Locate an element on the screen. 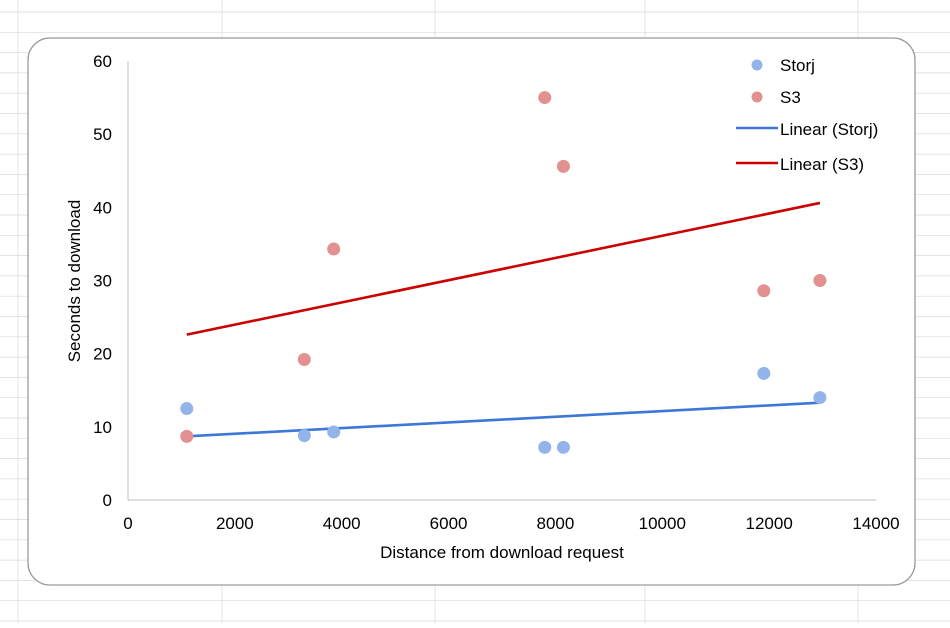  x-tick-label: 2000 is located at coordinates (235, 523).